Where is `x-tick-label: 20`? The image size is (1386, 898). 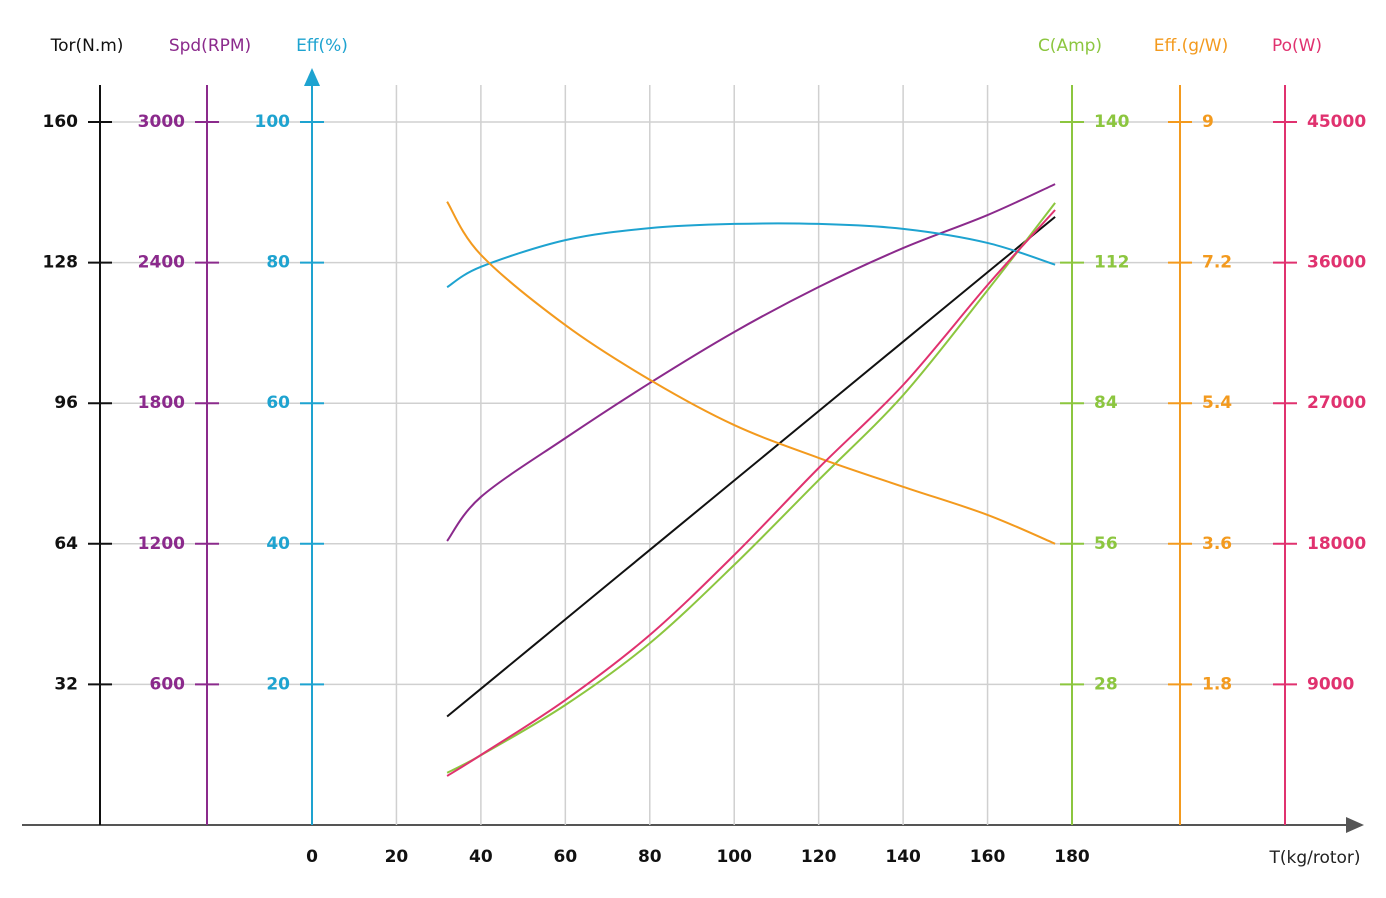 x-tick-label: 20 is located at coordinates (397, 857).